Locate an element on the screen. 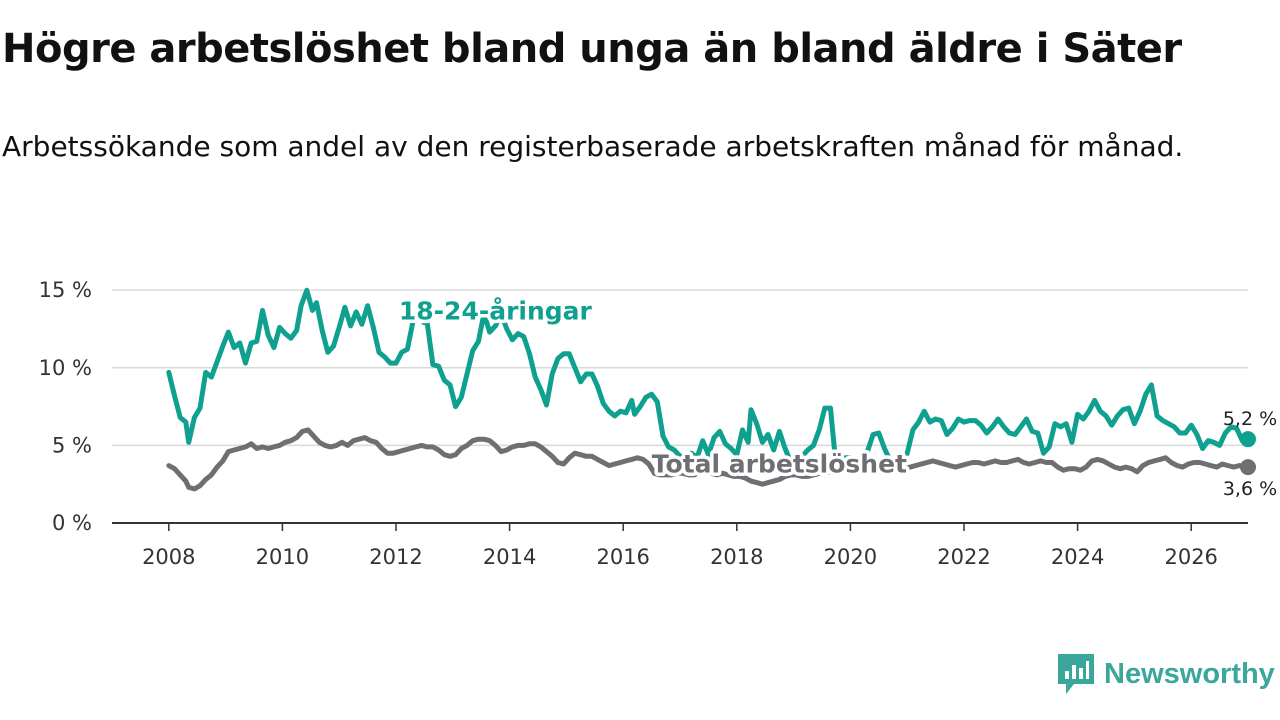 Image resolution: width=1280 pixels, height=720 pixels. x-tick-label: 2018 is located at coordinates (736, 557).